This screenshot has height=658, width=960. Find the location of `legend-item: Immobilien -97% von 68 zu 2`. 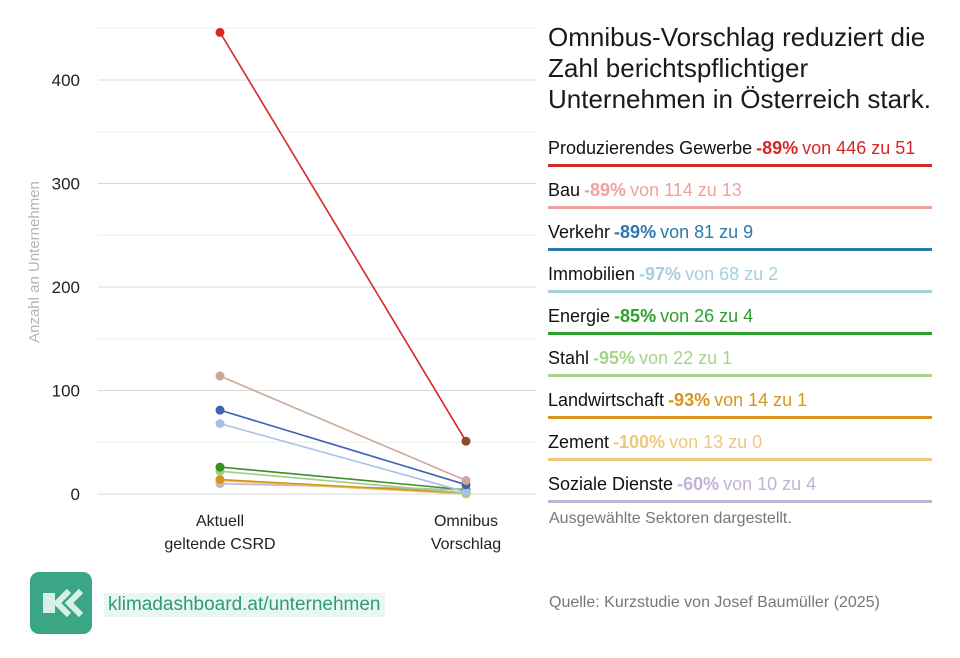

legend-item: Immobilien -97% von 68 zu 2 is located at coordinates (740, 273).